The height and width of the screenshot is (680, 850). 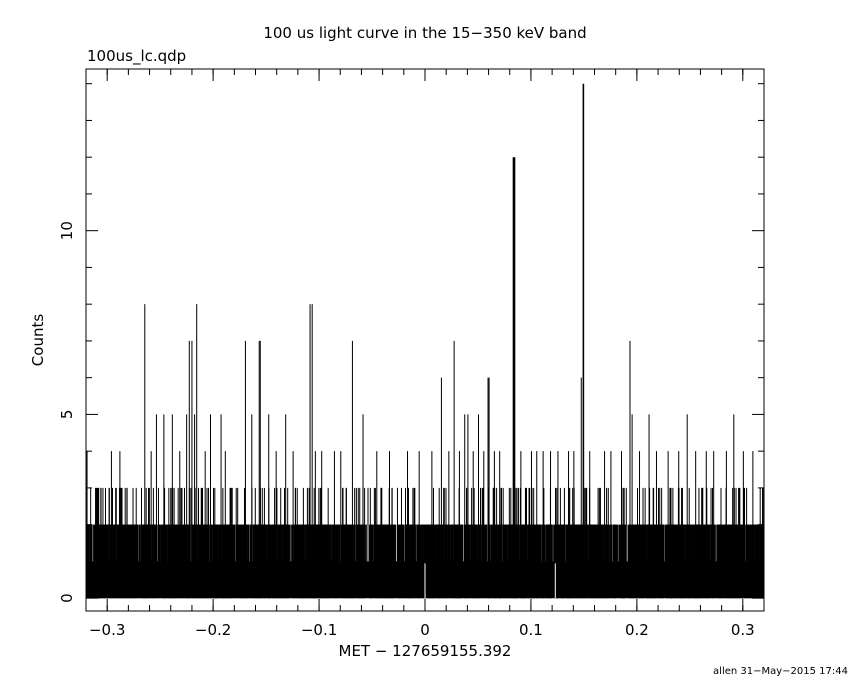 I want to click on y-tick-label: 0, so click(x=67, y=598).